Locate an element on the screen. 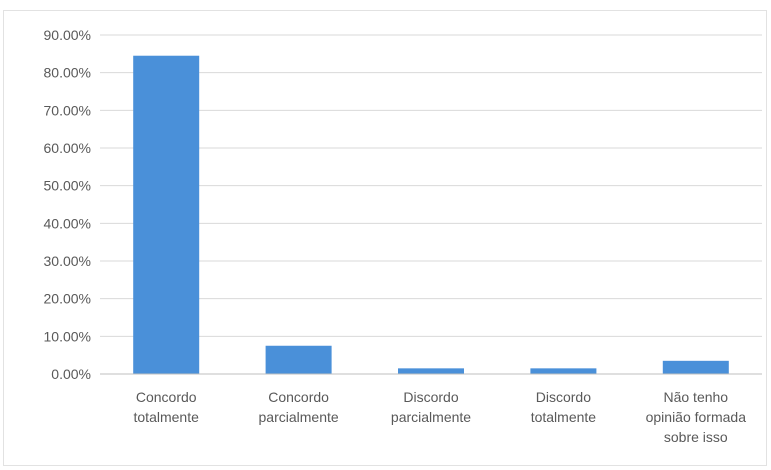 This screenshot has width=771, height=470. y-tick-label: 10.00% is located at coordinates (67, 336).